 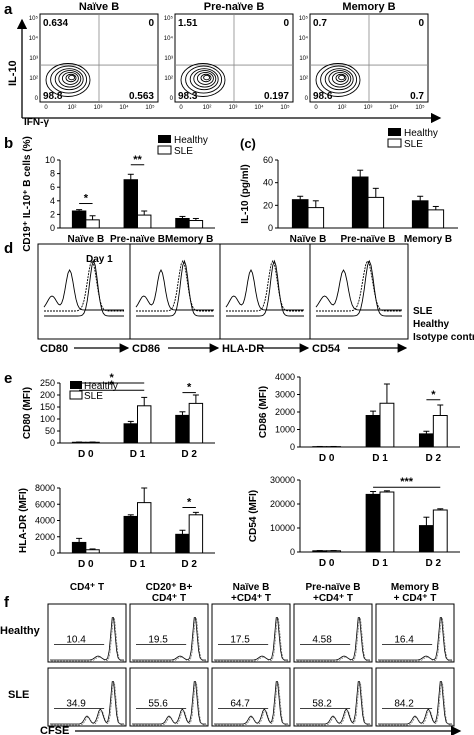 I want to click on quadrant-lower-left: 98.3, so click(x=188, y=96).